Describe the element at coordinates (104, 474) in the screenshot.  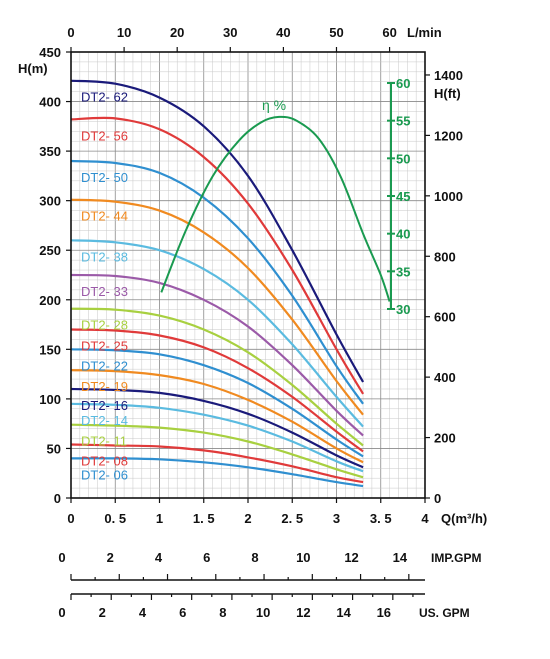
I see `curve-label-14: DT2- 06` at that location.